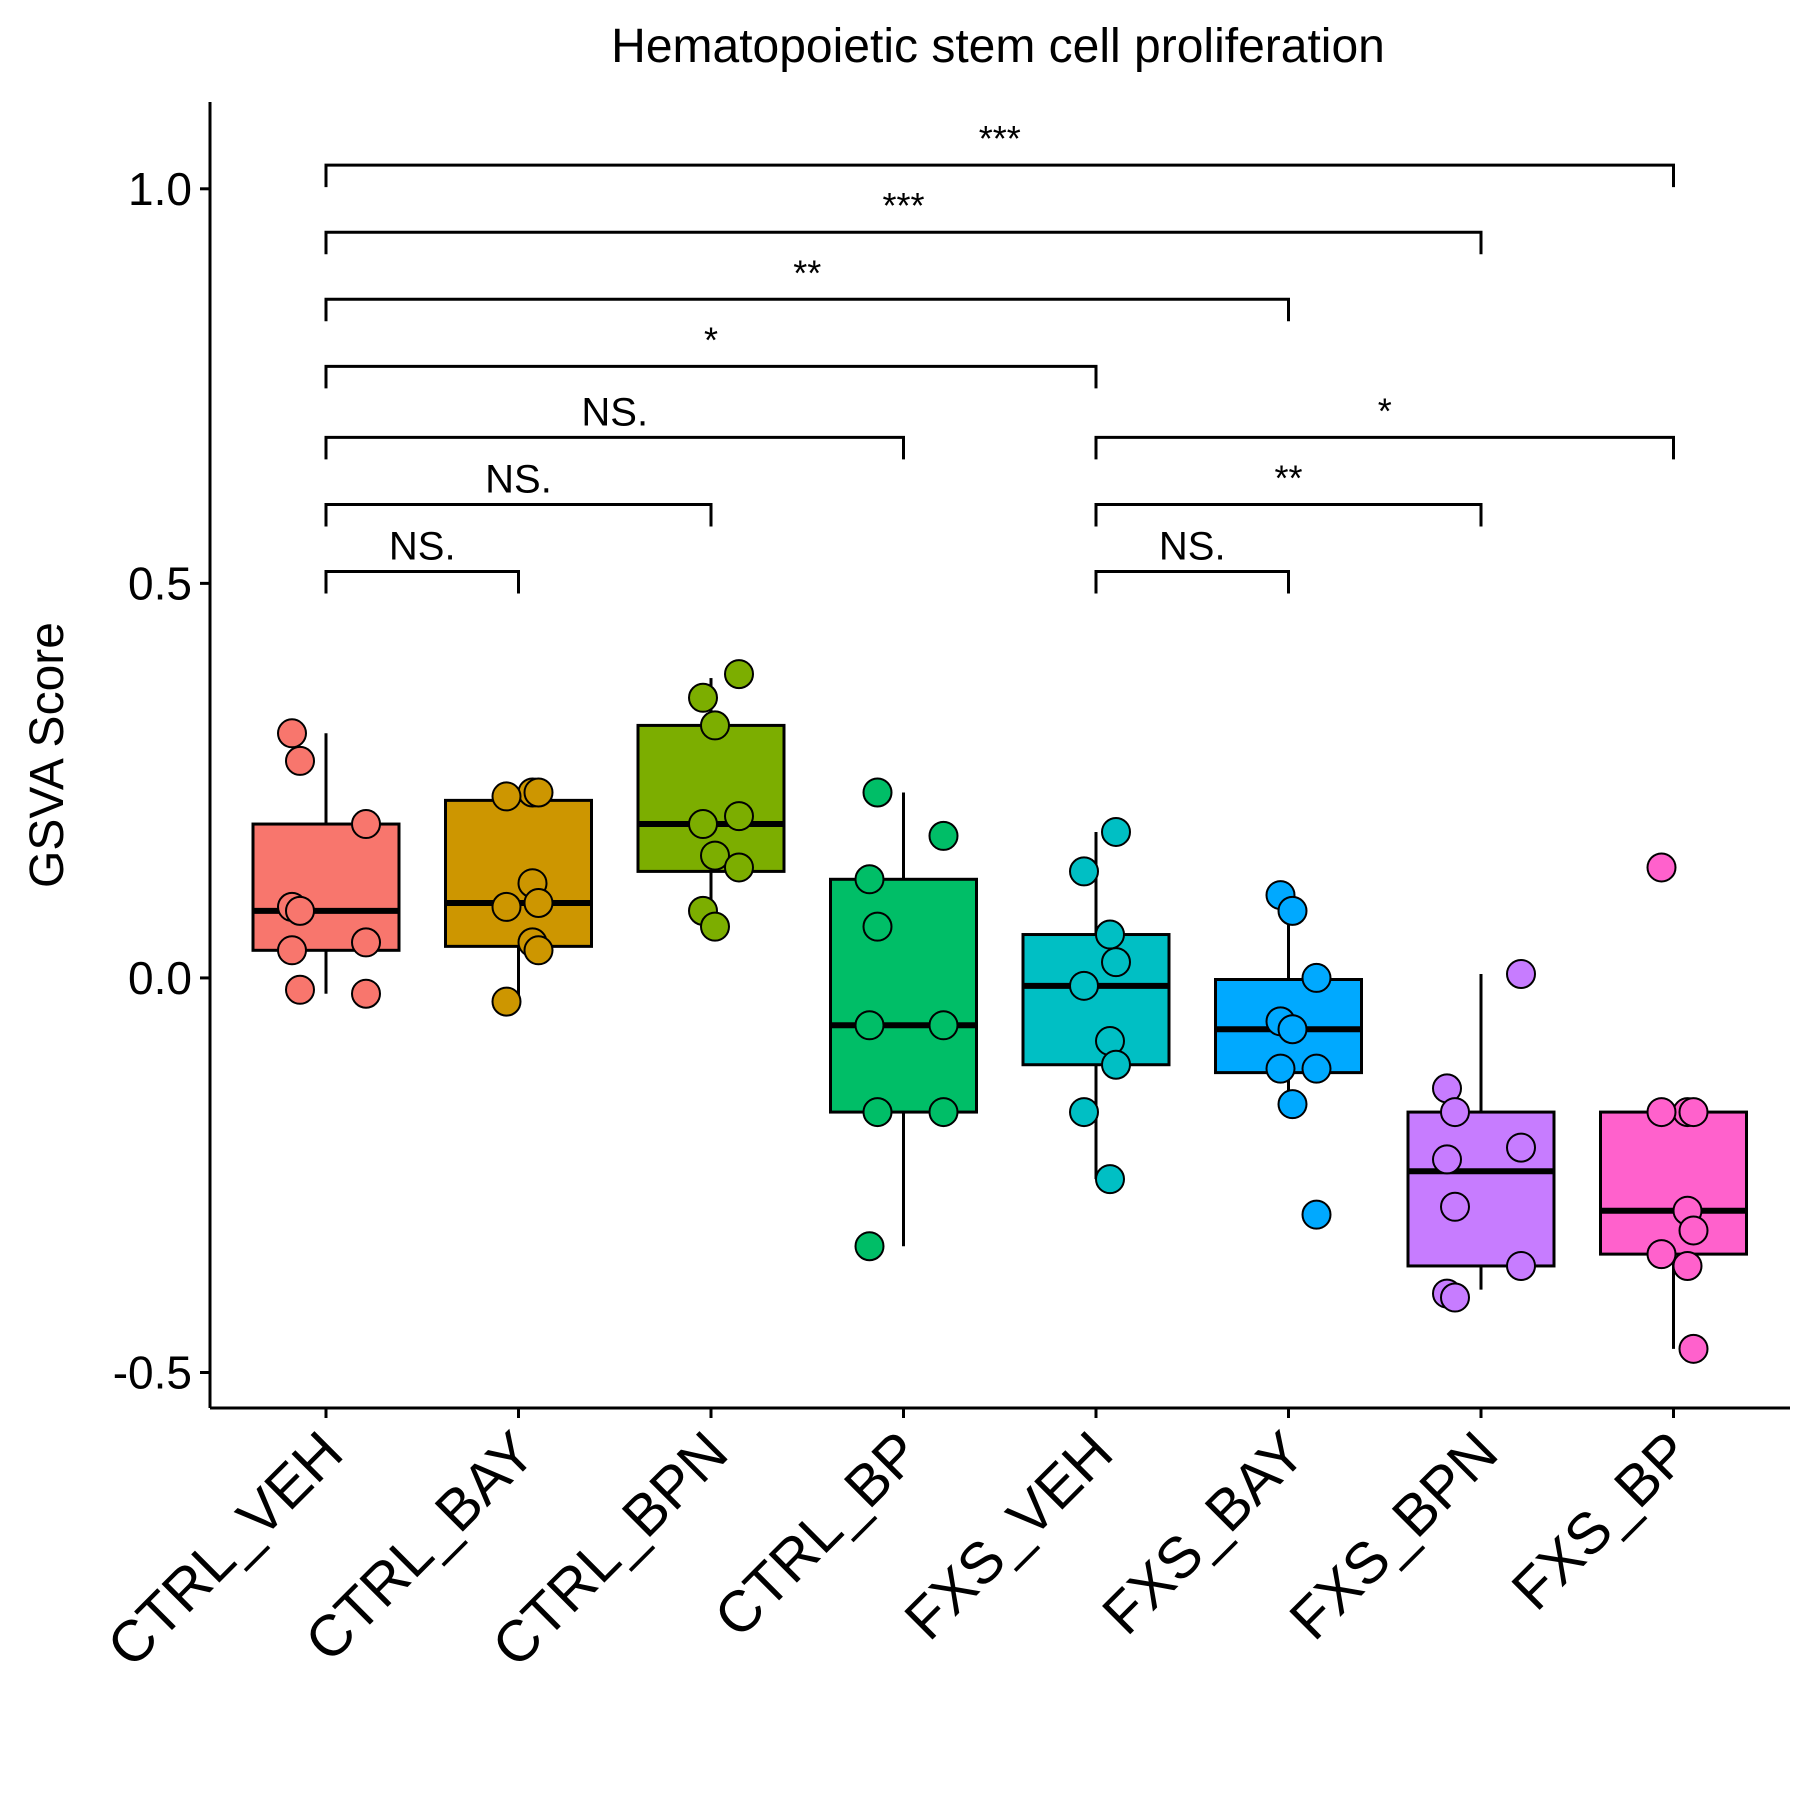  Describe the element at coordinates (1096, 1005) in the screenshot. I see `box-FXS_VEH` at that location.